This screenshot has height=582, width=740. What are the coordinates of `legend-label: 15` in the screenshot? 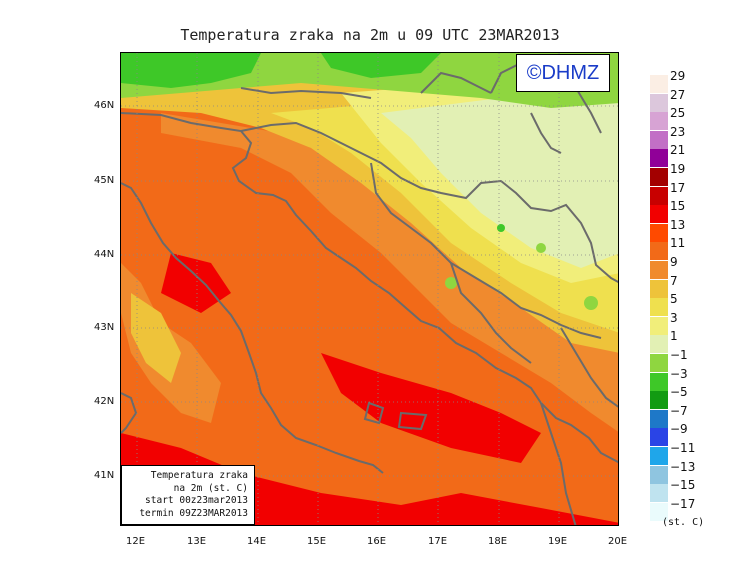 It's located at (678, 206).